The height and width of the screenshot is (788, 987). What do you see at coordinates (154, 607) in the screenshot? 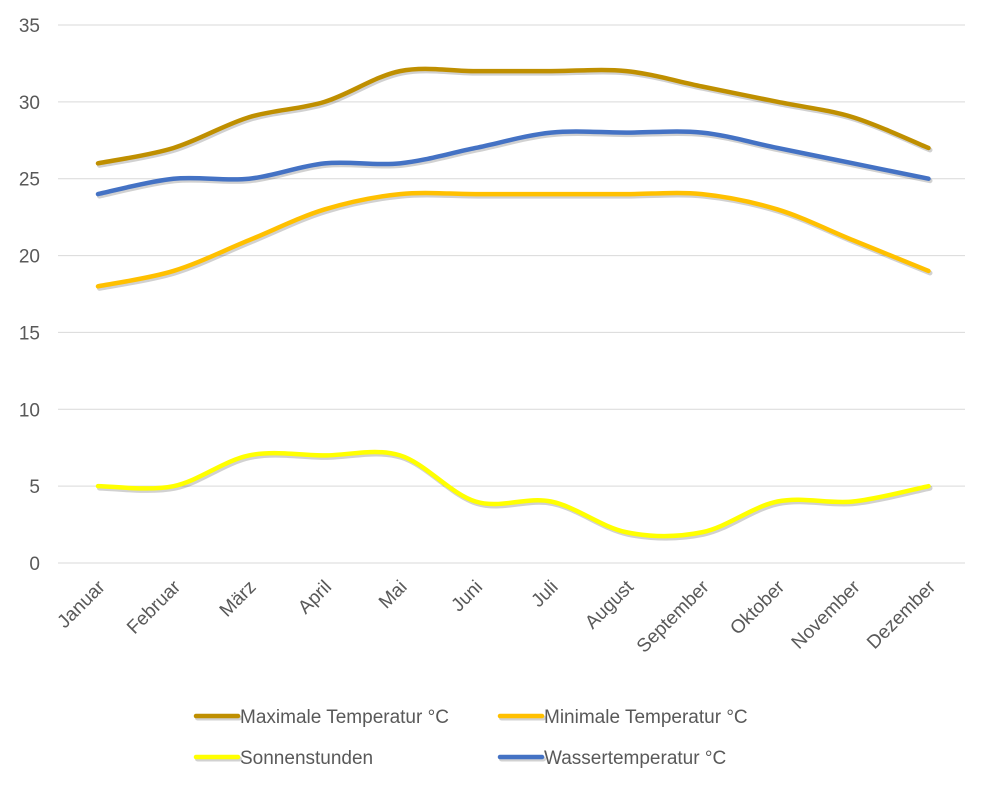
I see `x-tick-label: Februar` at bounding box center [154, 607].